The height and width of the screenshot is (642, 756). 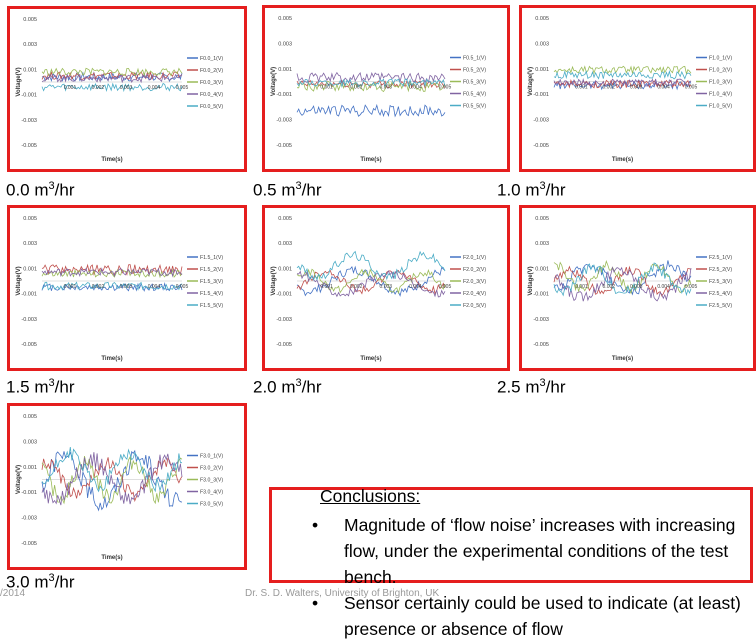 I want to click on flow-label-1-5: 1.5 m3/hr, so click(x=40, y=387).